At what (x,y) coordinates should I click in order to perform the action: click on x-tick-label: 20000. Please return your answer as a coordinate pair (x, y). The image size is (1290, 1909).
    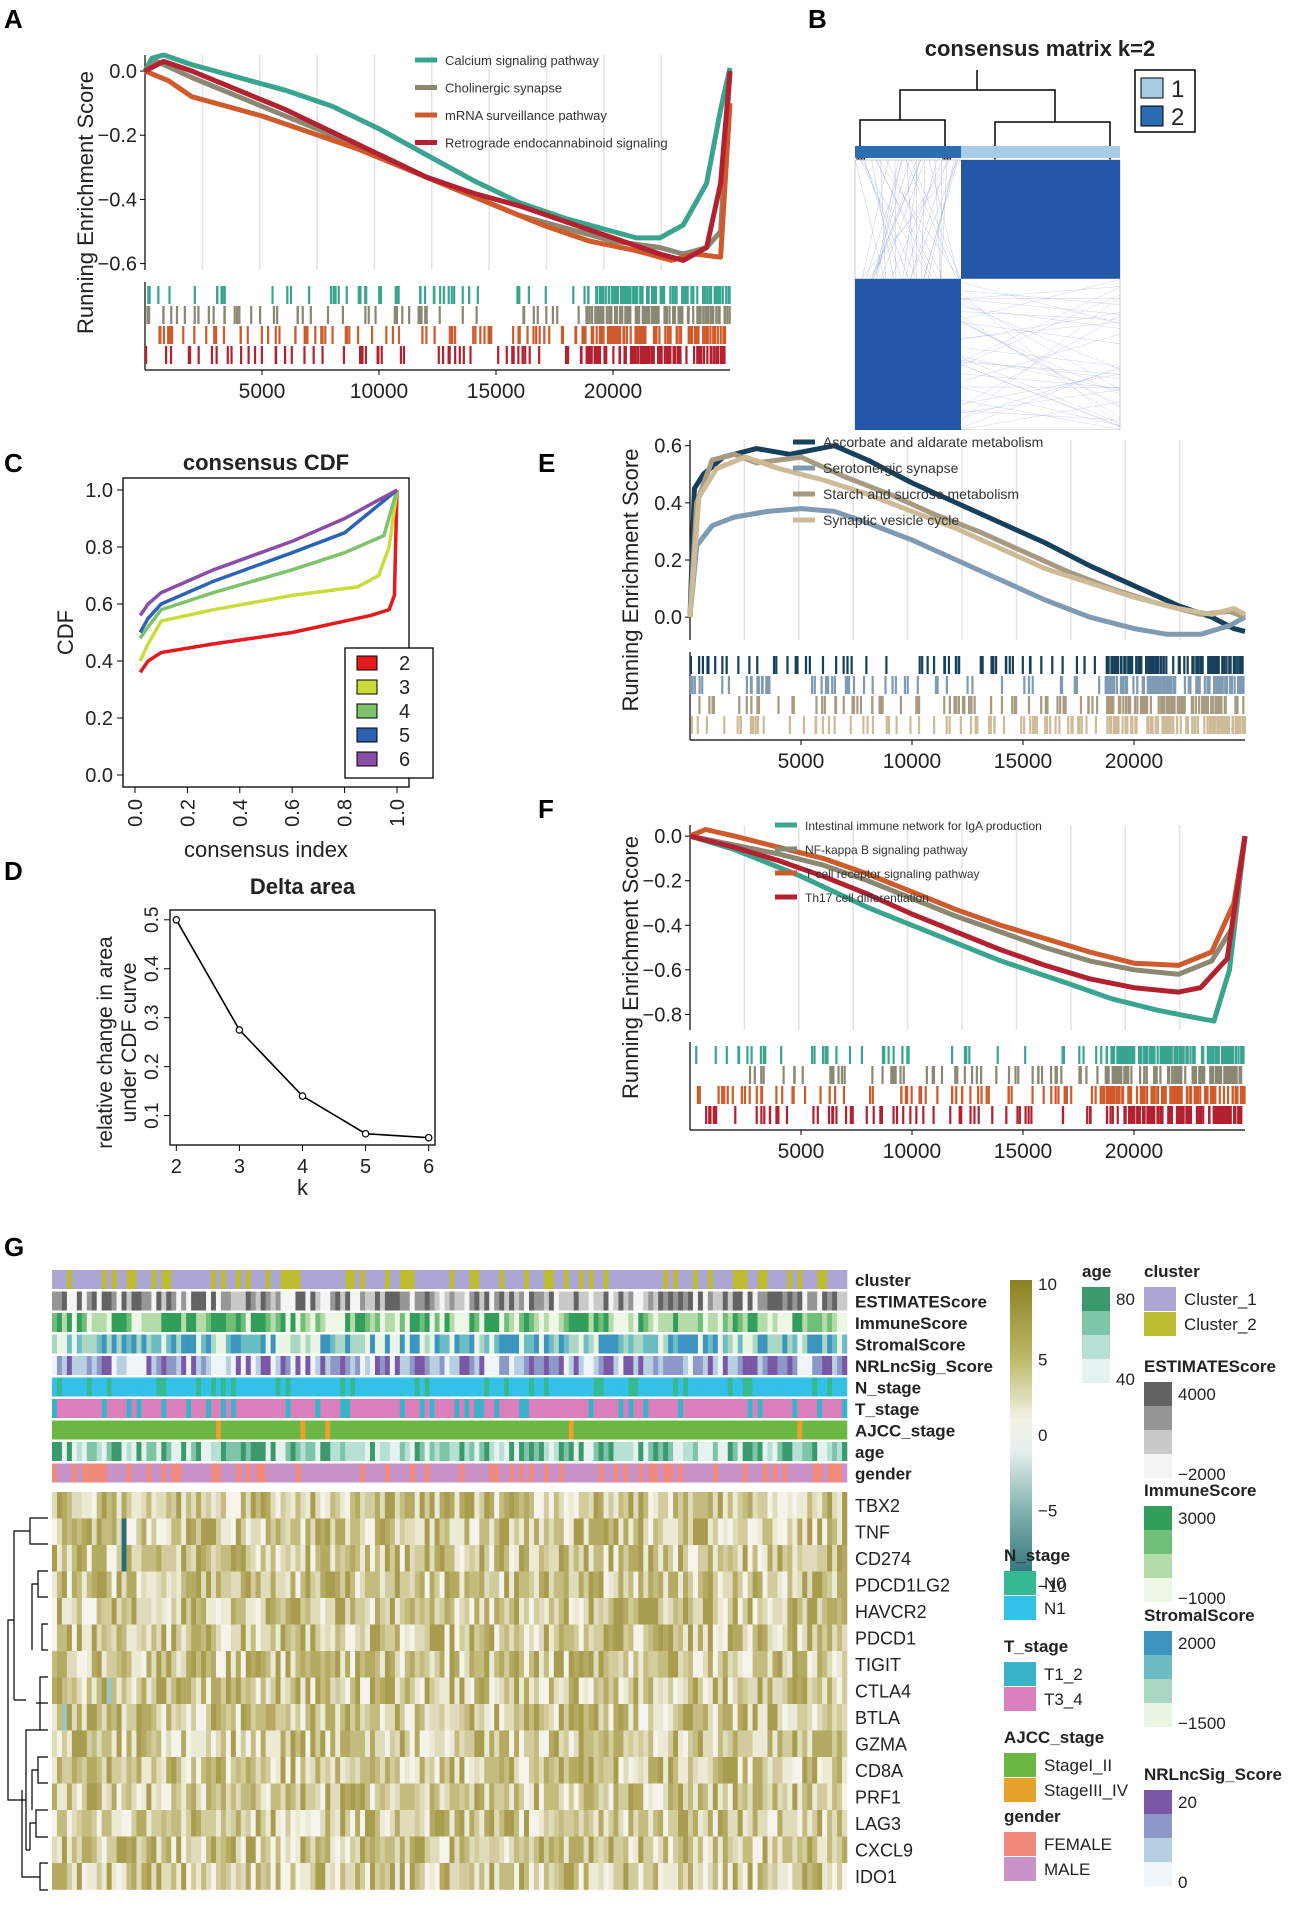
    Looking at the image, I should click on (1134, 1151).